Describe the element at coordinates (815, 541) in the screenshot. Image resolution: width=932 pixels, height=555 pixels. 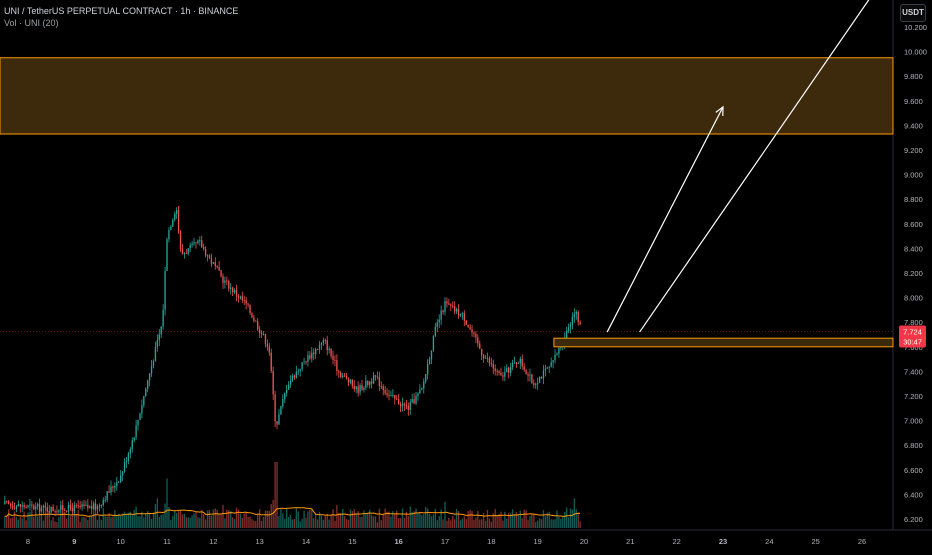
I see `time-tick-label: 25` at that location.